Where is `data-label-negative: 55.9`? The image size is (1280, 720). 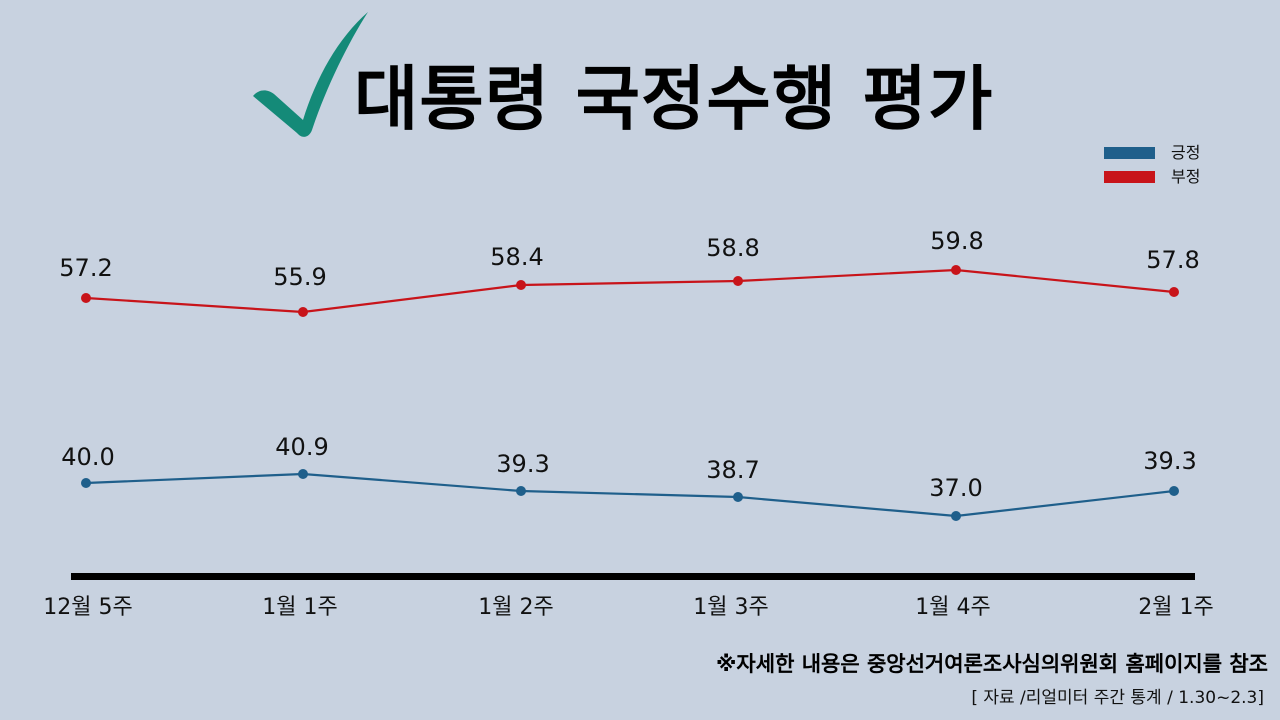 data-label-negative: 55.9 is located at coordinates (300, 277).